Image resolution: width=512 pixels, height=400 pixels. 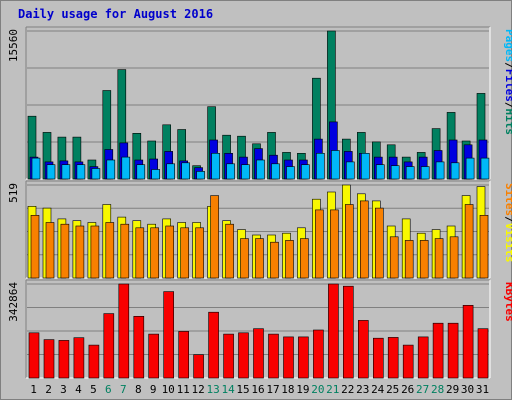 I want to click on panel-ymax-label: 342864, so click(x=13, y=302).